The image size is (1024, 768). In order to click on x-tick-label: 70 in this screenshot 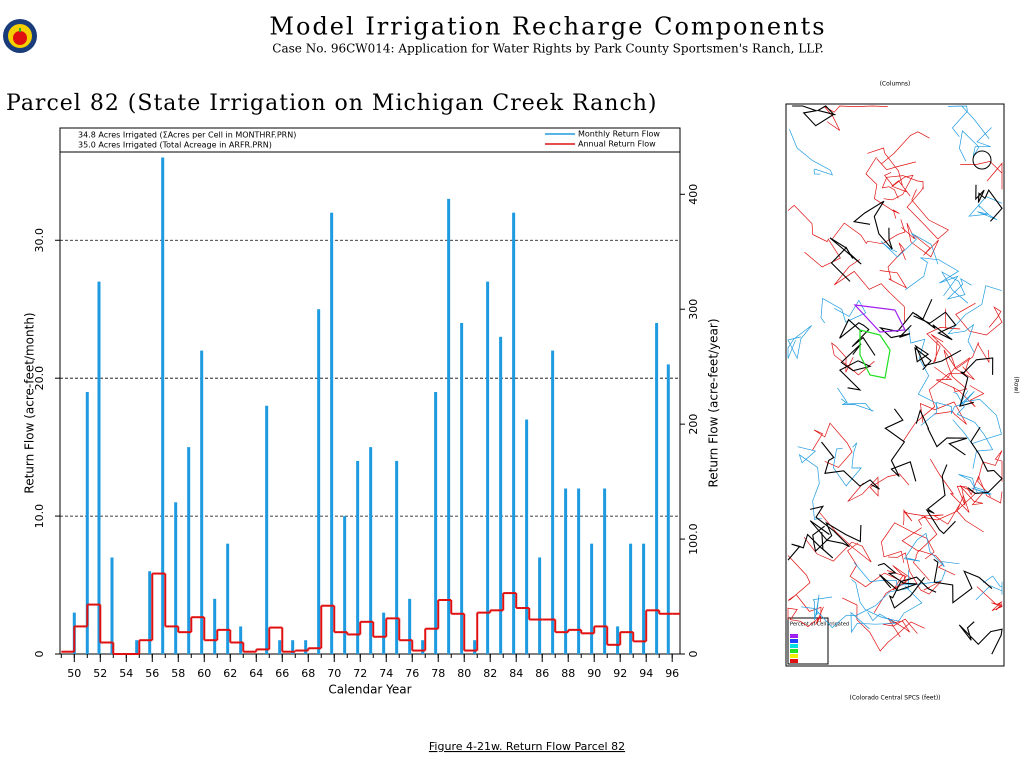, I will do `click(334, 673)`.